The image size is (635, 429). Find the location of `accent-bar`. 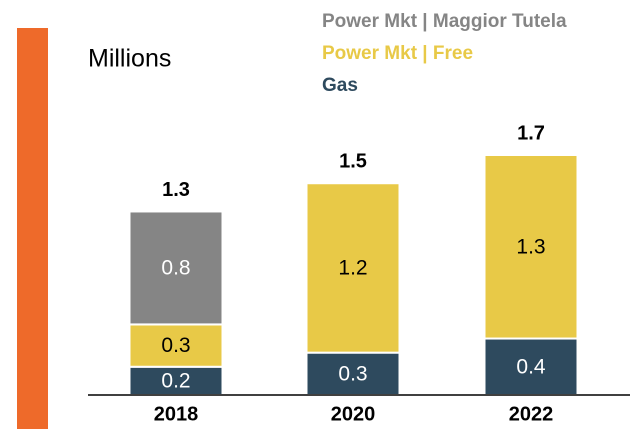

accent-bar is located at coordinates (32, 228).